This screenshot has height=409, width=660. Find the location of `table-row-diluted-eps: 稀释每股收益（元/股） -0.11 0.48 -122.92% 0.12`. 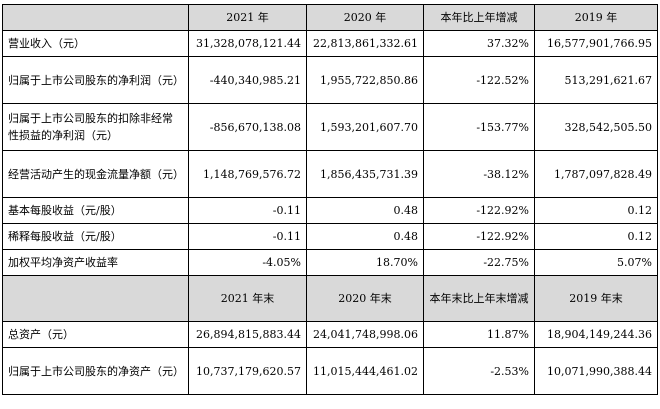

table-row-diluted-eps: 稀释每股收益（元/股） -0.11 0.48 -122.92% 0.12 is located at coordinates (330, 236).